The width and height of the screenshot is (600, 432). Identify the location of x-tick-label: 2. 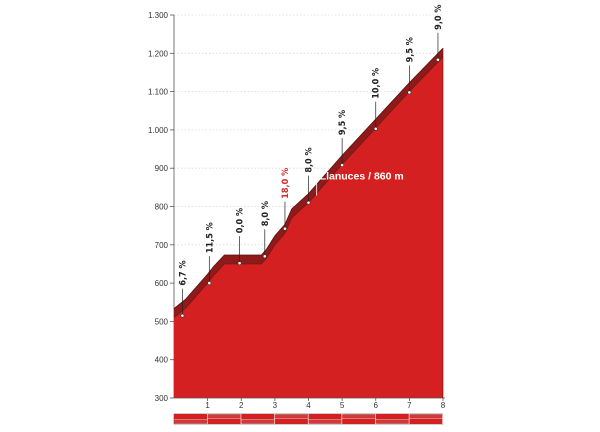
(241, 405).